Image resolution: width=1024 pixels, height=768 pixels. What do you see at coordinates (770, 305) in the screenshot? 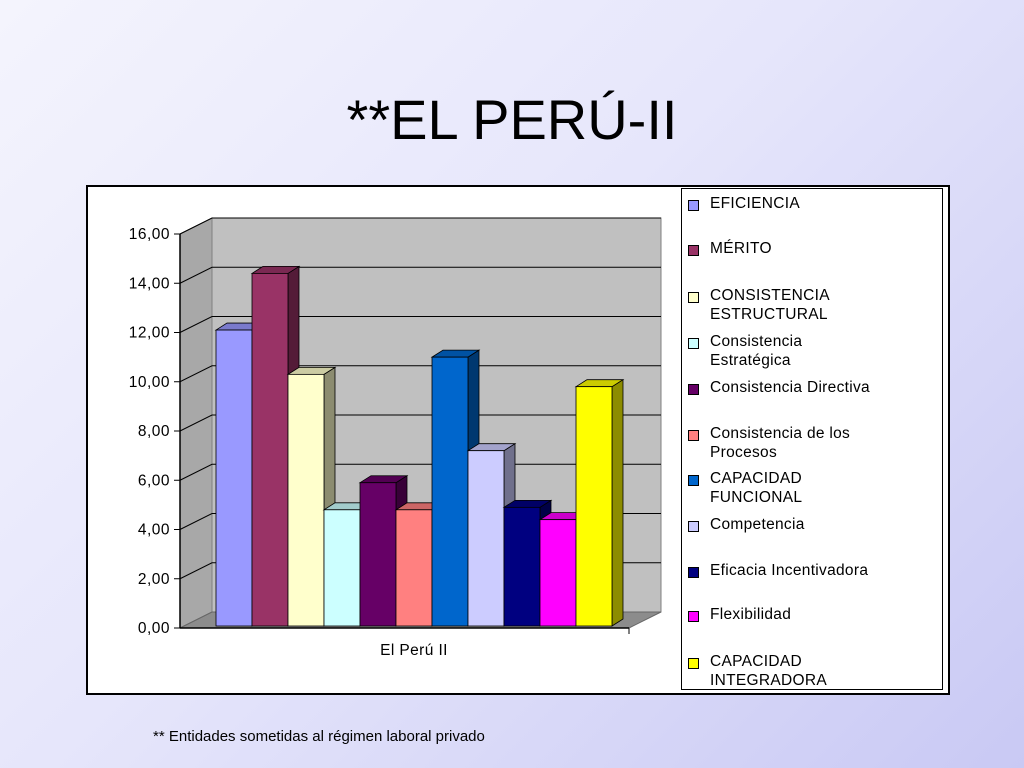
I see `legend-label: CONSISTENCIA ESTRUCTURAL` at bounding box center [770, 305].